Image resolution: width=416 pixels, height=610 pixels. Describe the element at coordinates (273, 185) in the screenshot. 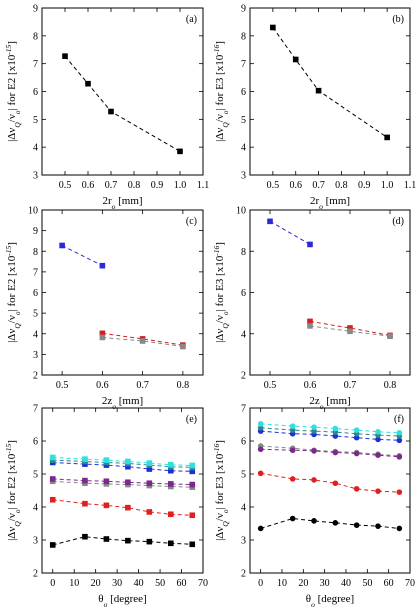

I see `x-tick-label: 0.5` at that location.